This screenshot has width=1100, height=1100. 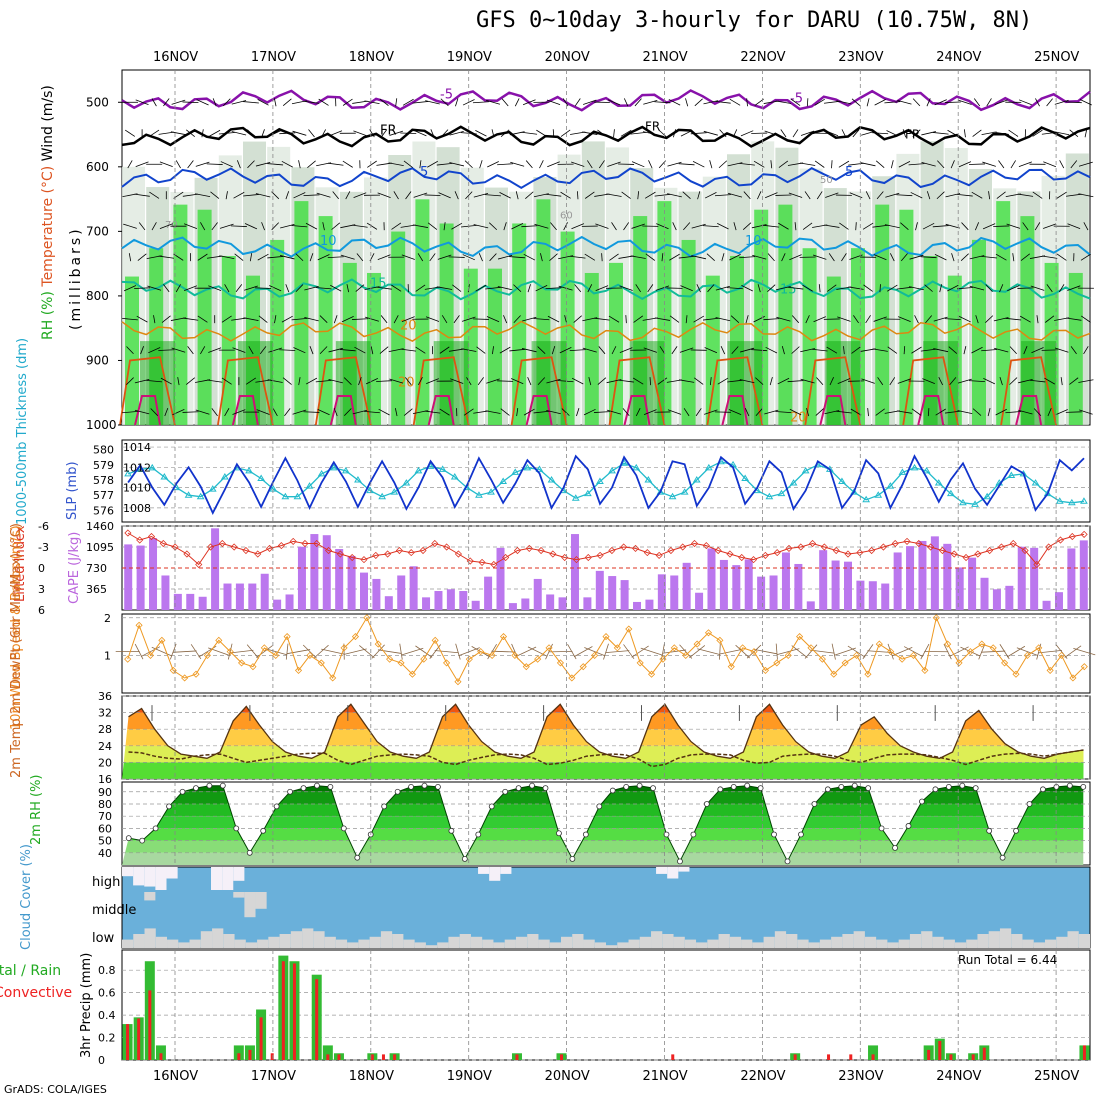 What do you see at coordinates (567, 1076) in the screenshot?
I see `date-label-bottom: 20NOV` at bounding box center [567, 1076].